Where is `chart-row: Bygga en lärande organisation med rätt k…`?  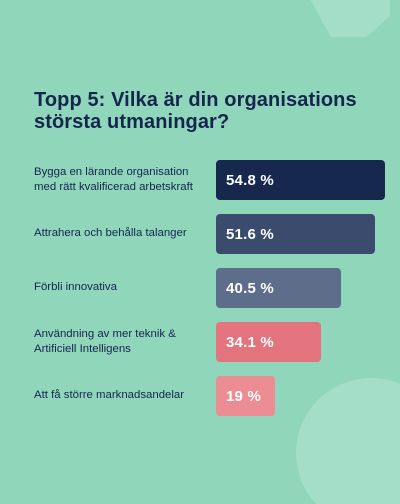
chart-row: Bygga en lärande organisation med rätt k… is located at coordinates (200, 180).